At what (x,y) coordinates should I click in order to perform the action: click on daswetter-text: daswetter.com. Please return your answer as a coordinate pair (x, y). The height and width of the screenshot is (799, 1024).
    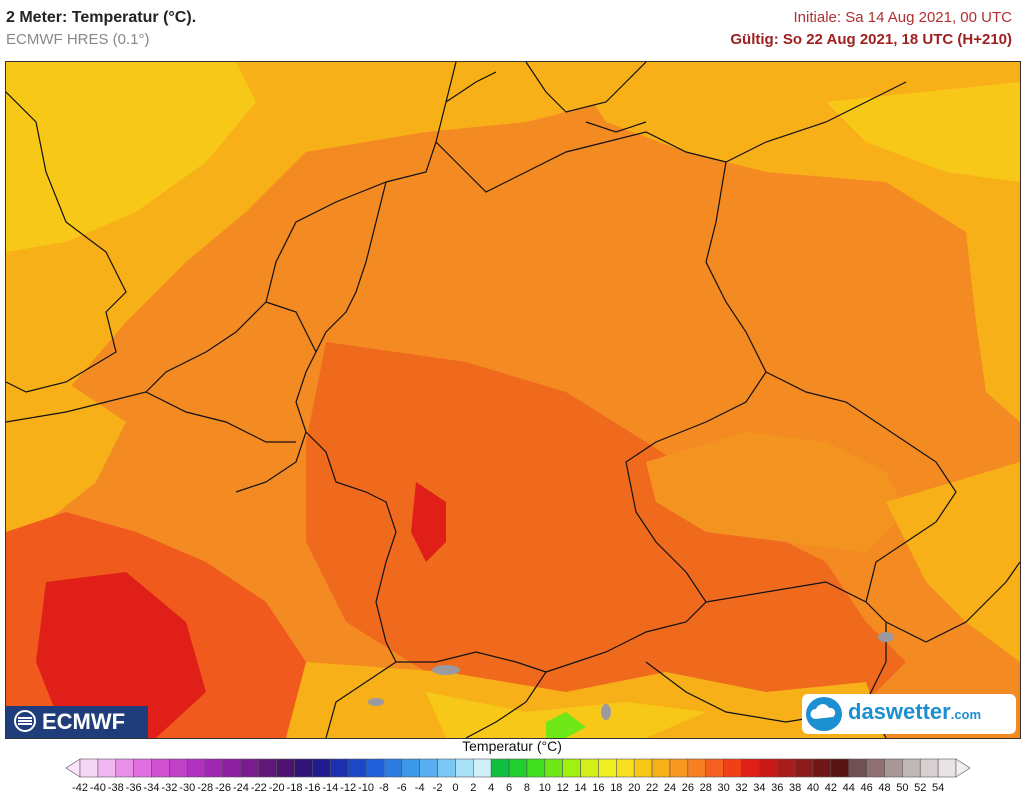
    Looking at the image, I should click on (914, 712).